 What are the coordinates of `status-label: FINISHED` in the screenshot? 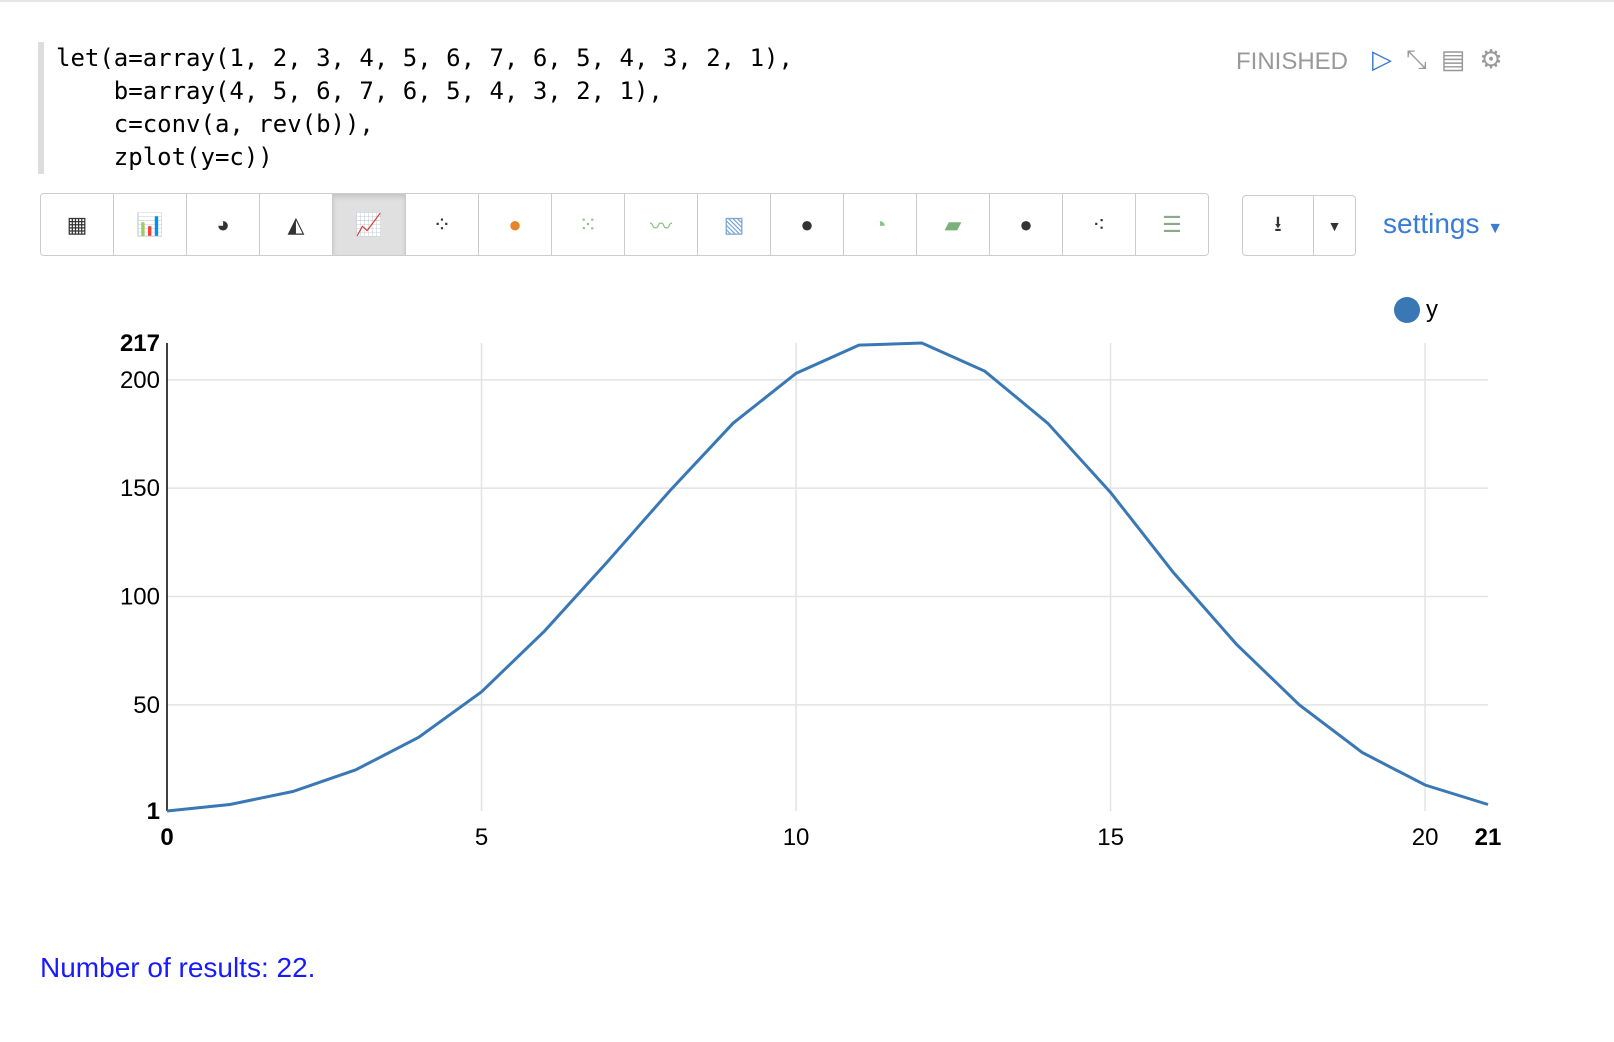 It's located at (1292, 61).